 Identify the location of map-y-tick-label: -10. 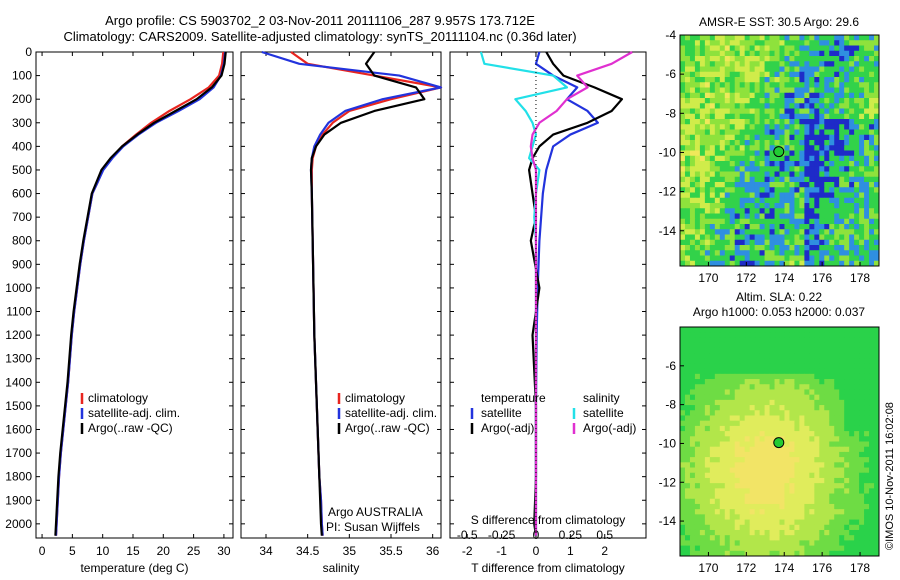
(668, 443).